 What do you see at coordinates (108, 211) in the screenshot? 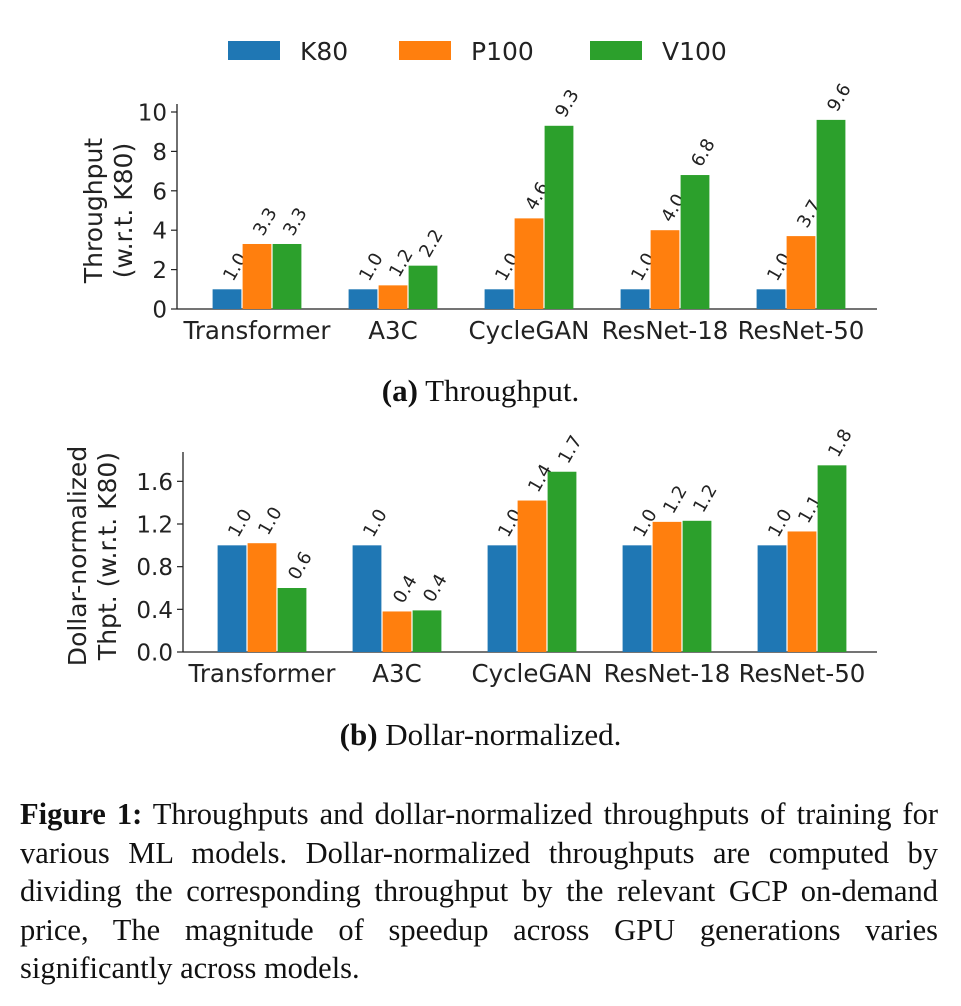
I see `y-axis-label: Throughput(w.r.t. K80)` at bounding box center [108, 211].